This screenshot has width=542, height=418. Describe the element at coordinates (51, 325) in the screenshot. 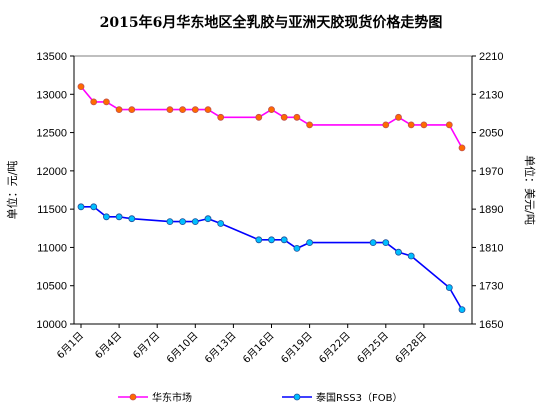

I see `left-tick-label: 10000` at that location.